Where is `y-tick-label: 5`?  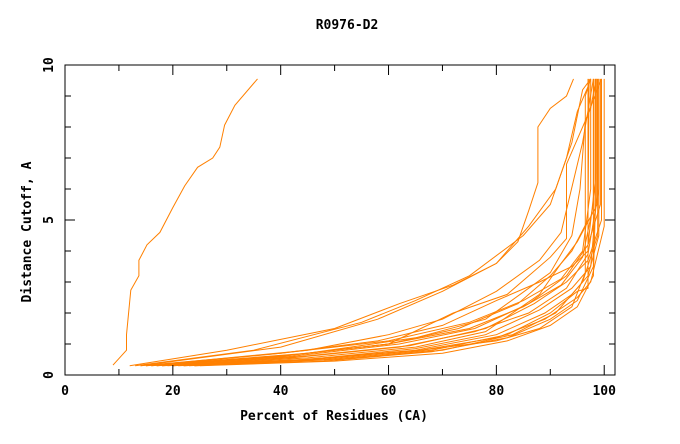 y-tick-label: 5 is located at coordinates (49, 220).